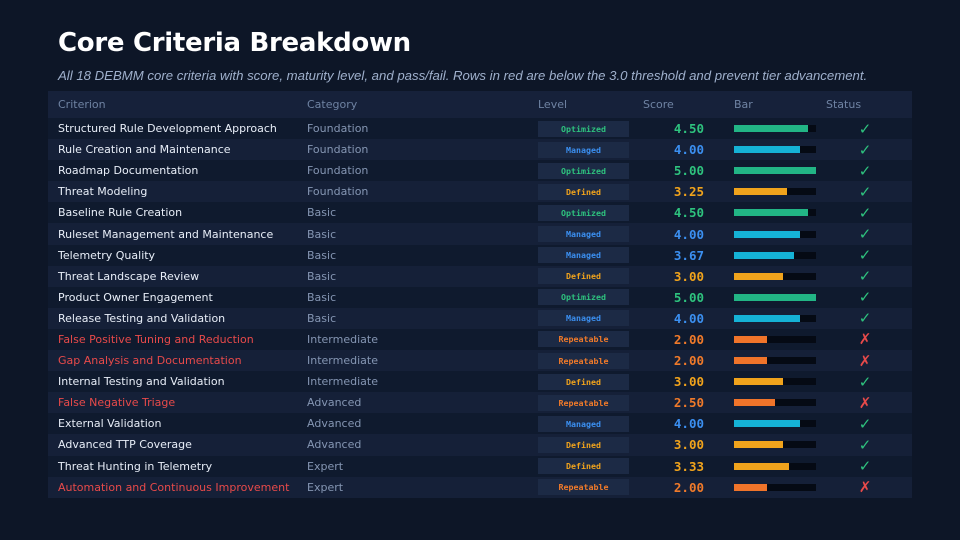 The image size is (960, 540). I want to click on criterion-name: Gap Analysis and Documentation, so click(150, 361).